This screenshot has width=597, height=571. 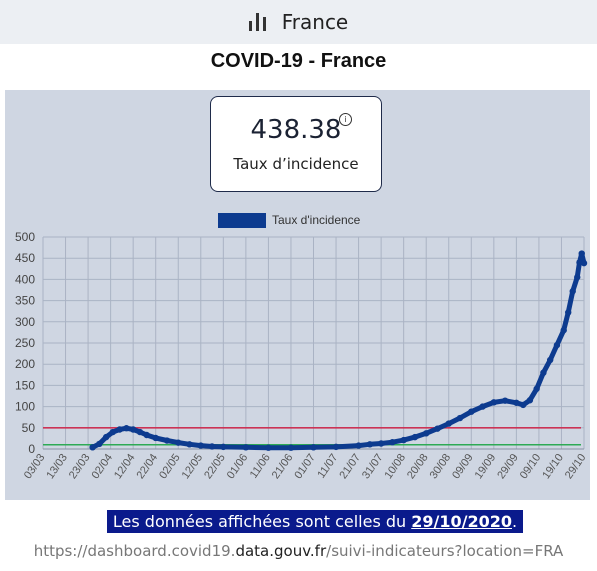 I want to click on x-tick-label: 21/07, so click(x=350, y=466).